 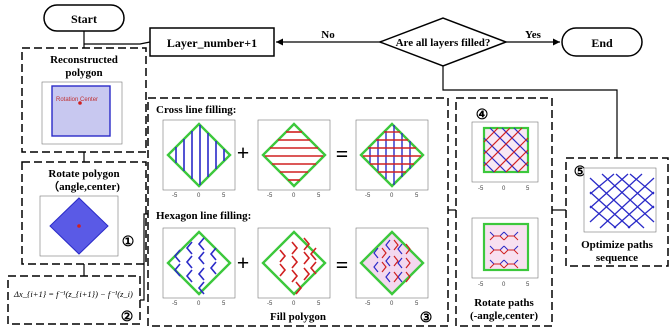 I want to click on optimize-return-line, so click(x=530, y=112).